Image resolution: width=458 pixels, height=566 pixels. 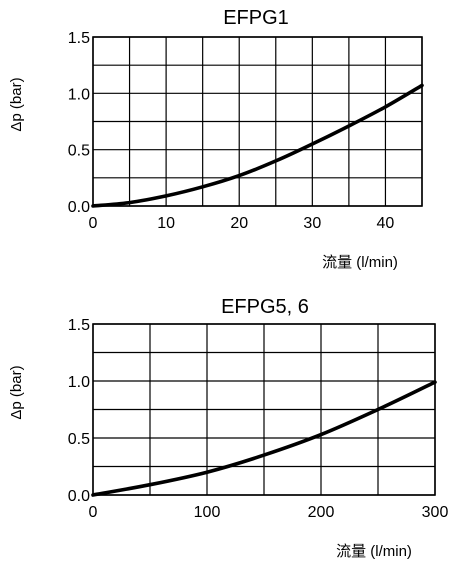 I want to click on chart-title: EFPG5, 6, so click(x=265, y=307).